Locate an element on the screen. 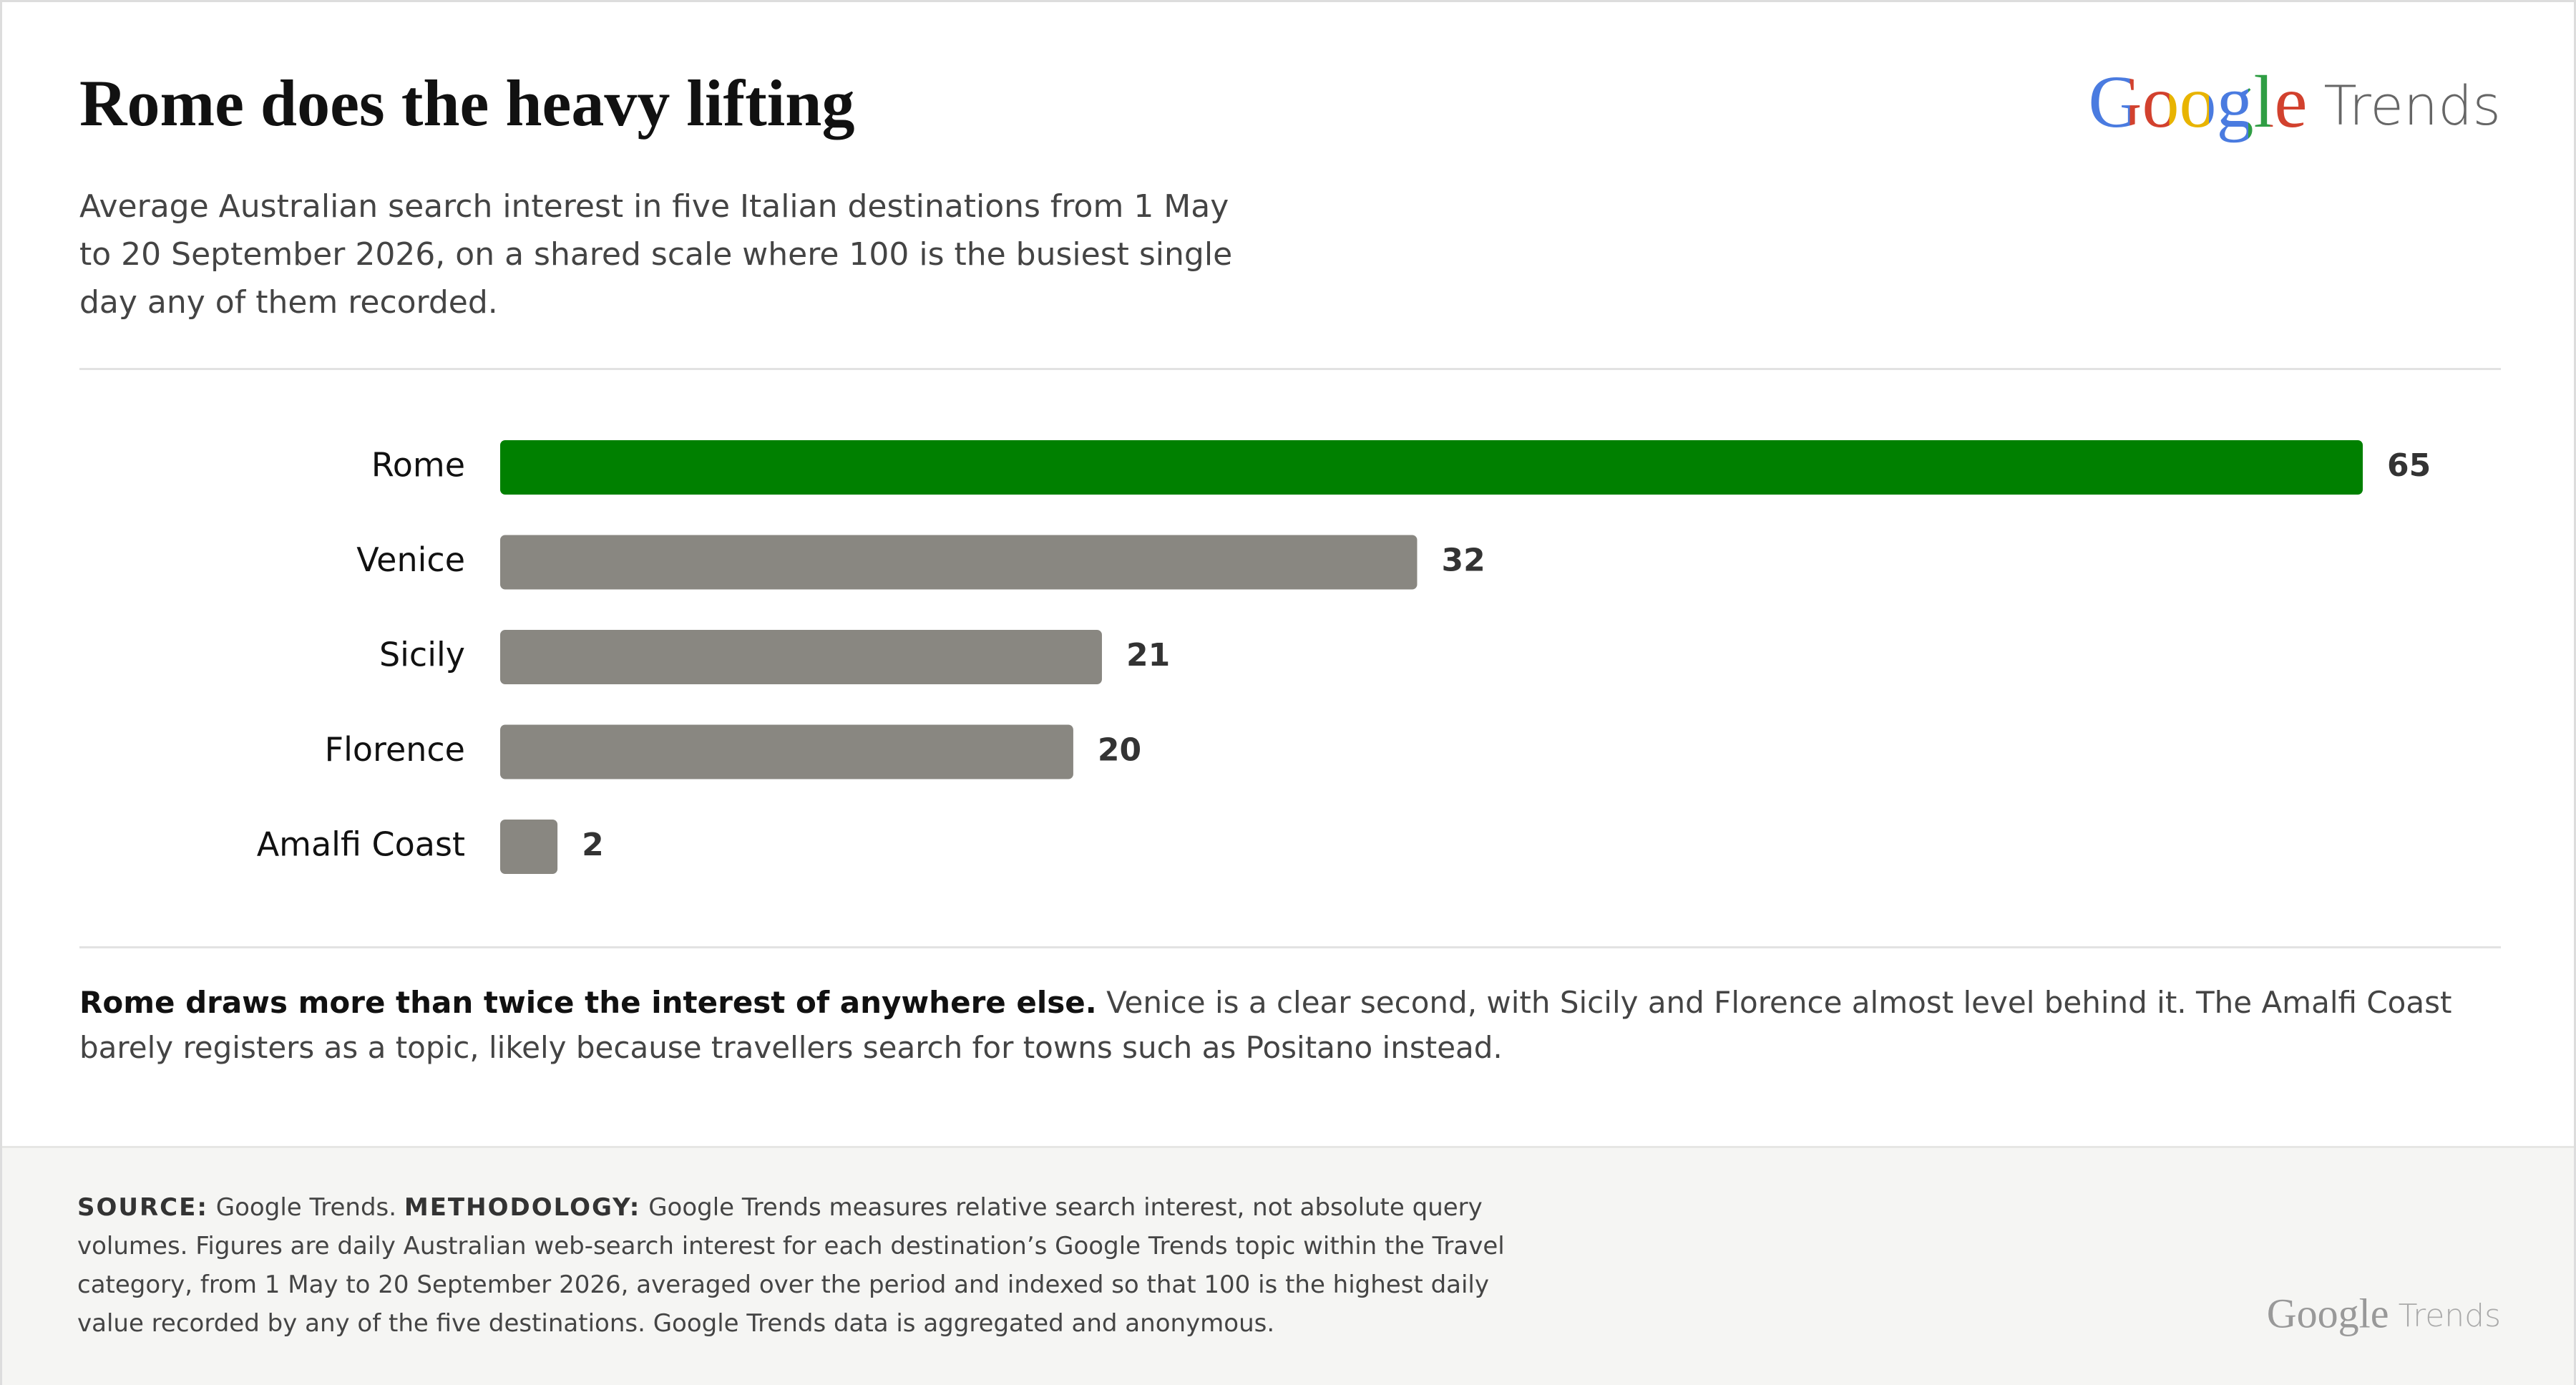 The width and height of the screenshot is (2576, 1385). value-label: 20 is located at coordinates (1119, 751).